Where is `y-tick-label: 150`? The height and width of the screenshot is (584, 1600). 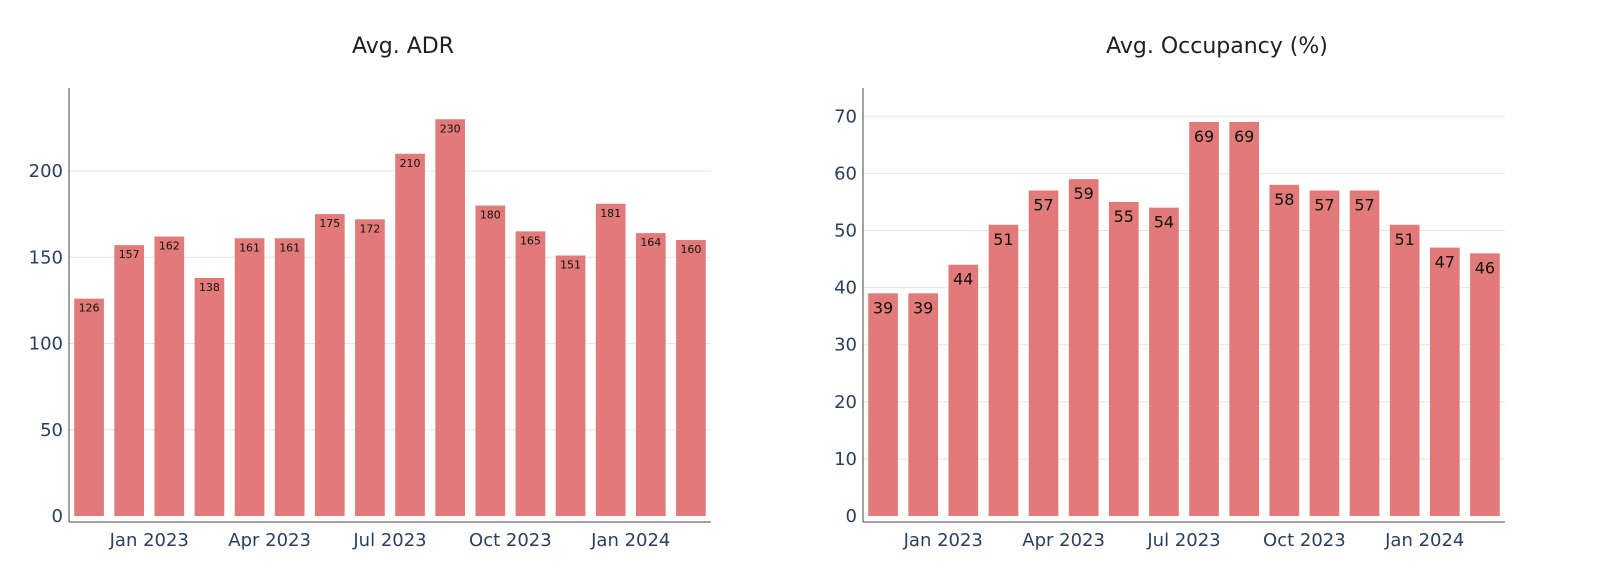 y-tick-label: 150 is located at coordinates (46, 257).